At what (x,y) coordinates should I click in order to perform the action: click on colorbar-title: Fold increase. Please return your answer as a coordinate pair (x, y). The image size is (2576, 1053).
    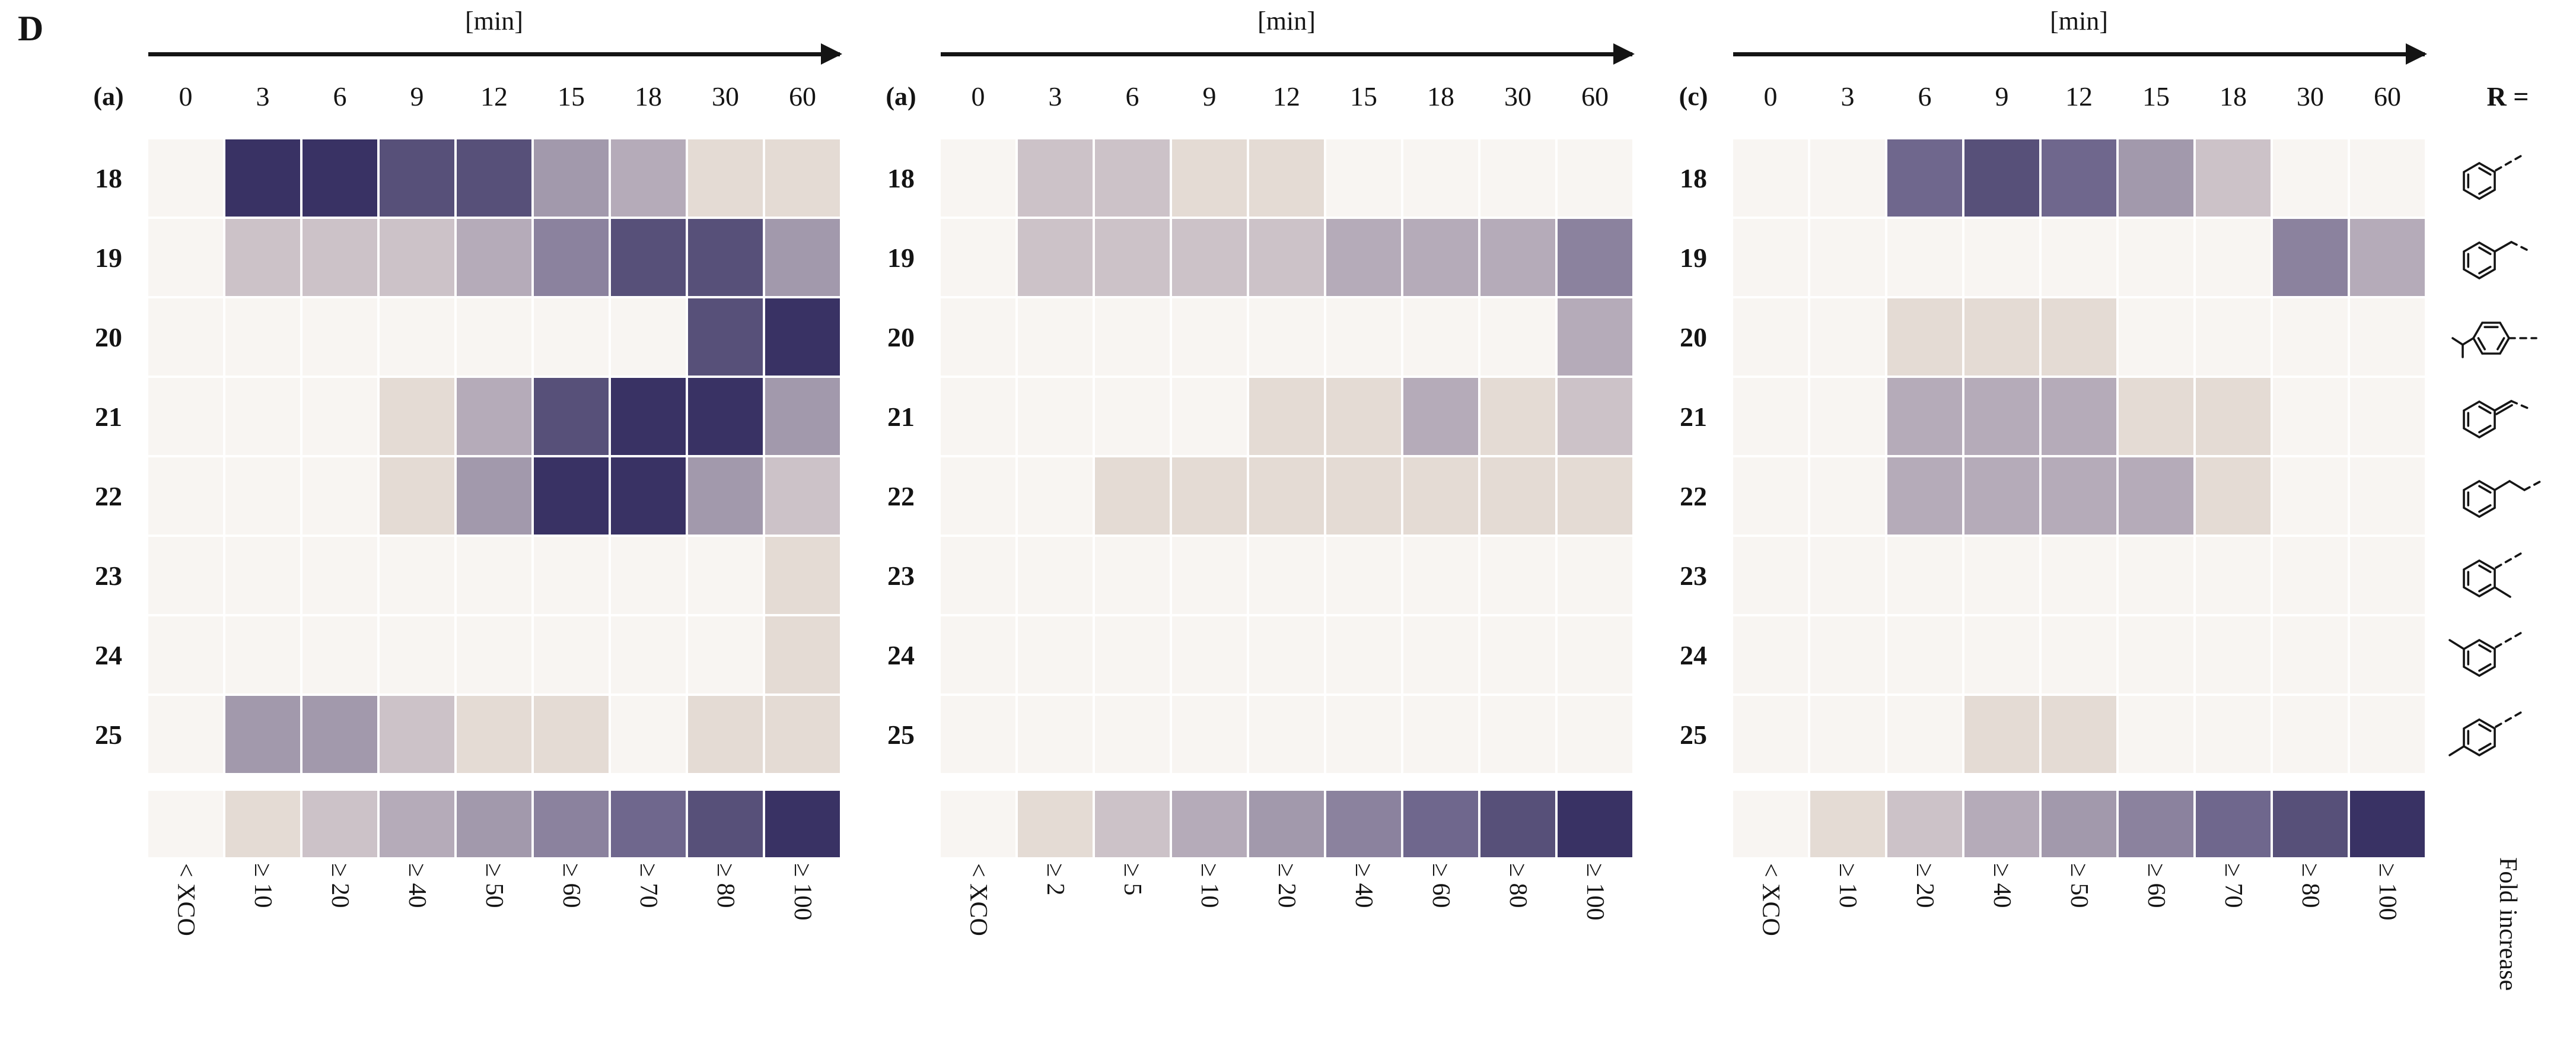
    Looking at the image, I should click on (2508, 924).